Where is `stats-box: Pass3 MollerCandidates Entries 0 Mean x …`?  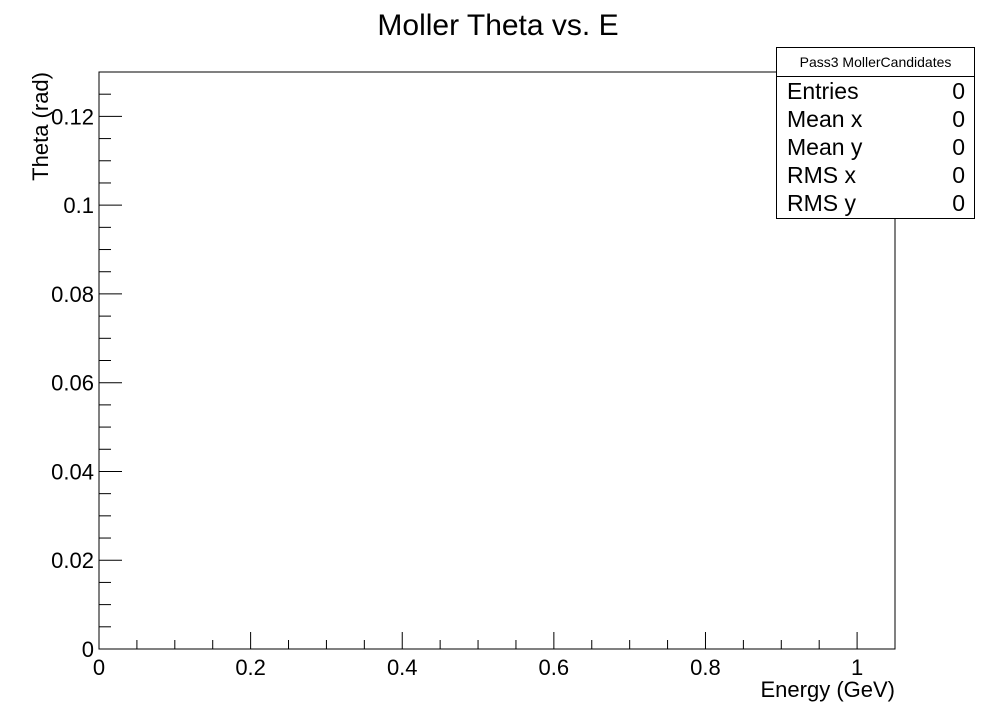 stats-box: Pass3 MollerCandidates Entries 0 Mean x … is located at coordinates (875, 133).